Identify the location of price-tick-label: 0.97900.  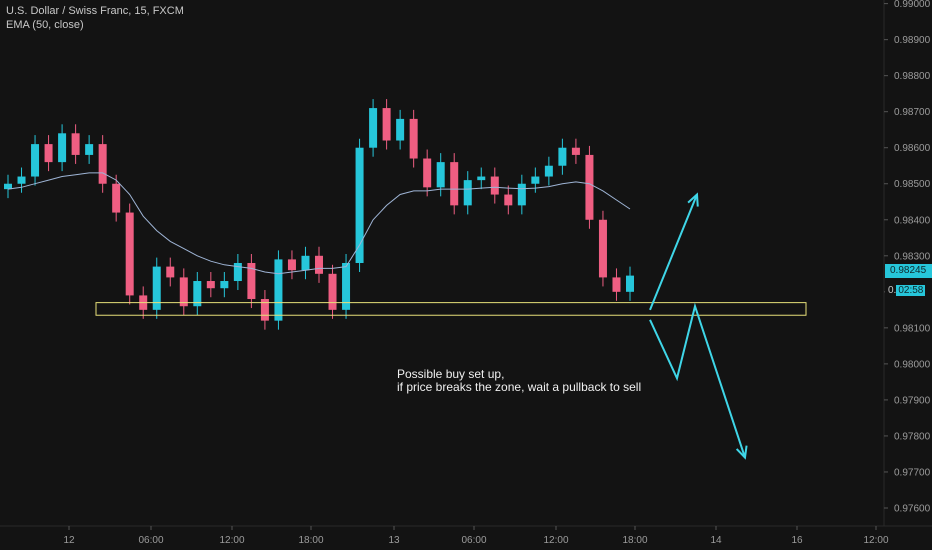
(912, 400).